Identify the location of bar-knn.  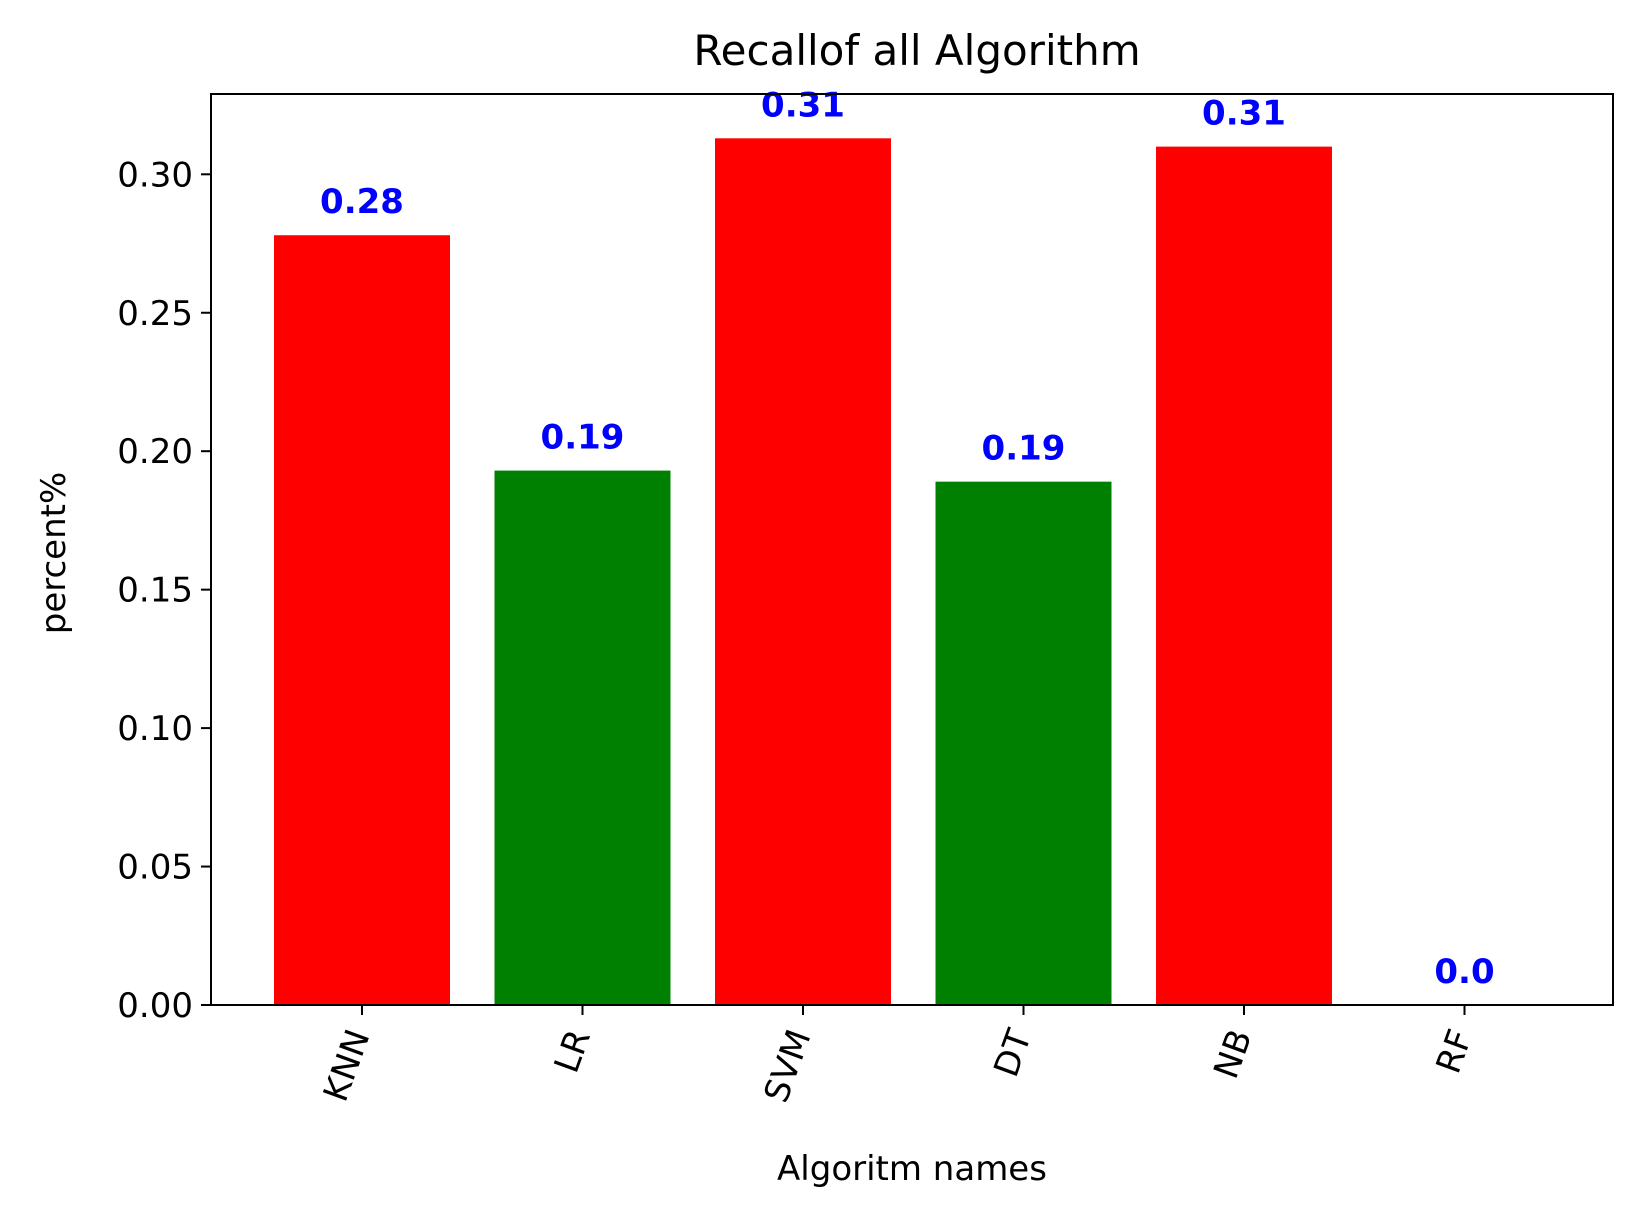
(362, 620).